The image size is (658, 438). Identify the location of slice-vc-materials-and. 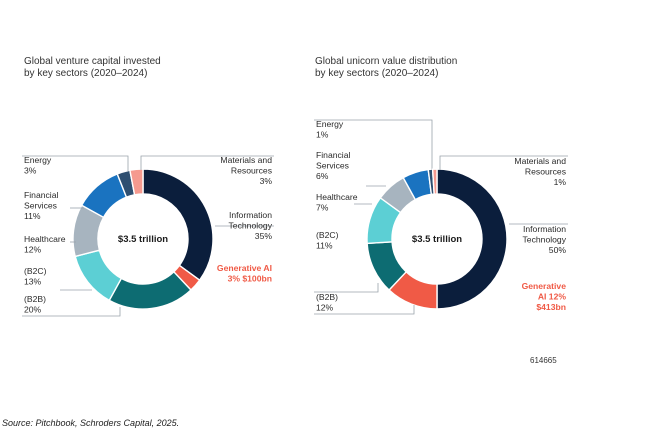
(136, 182).